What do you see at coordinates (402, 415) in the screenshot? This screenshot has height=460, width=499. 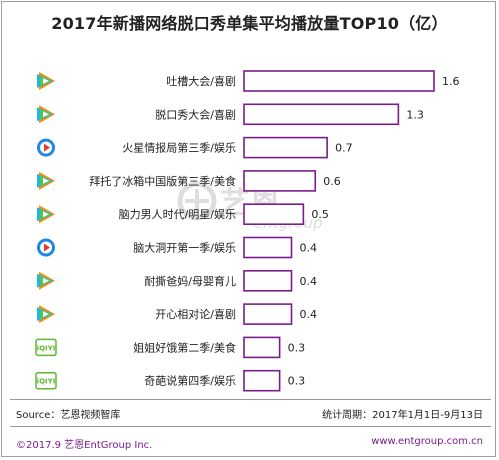 I see `period-text: 统计周期：2017年1月1日-9月13日` at bounding box center [402, 415].